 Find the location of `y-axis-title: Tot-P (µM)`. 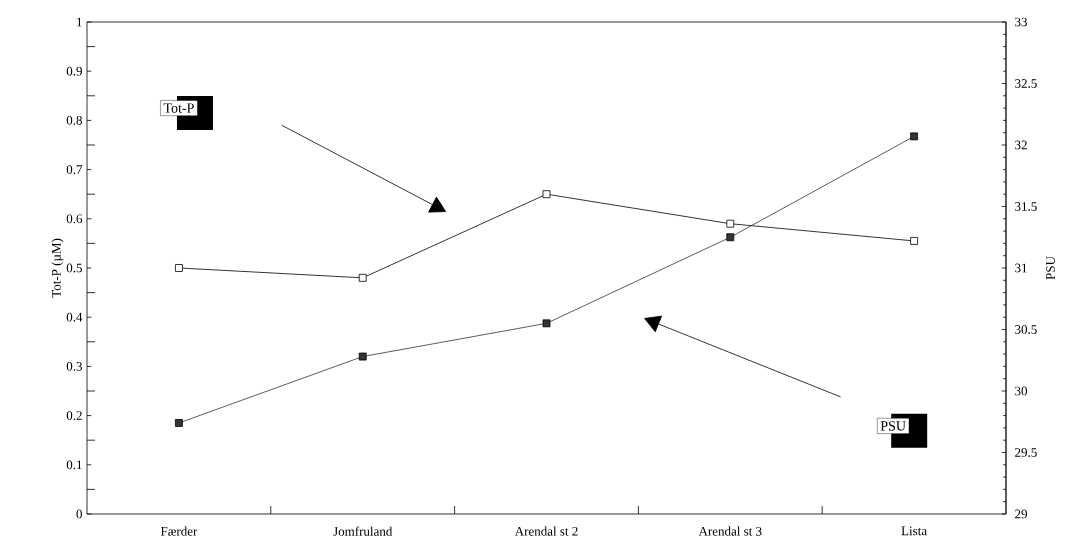

y-axis-title: Tot-P (µM) is located at coordinates (57, 268).